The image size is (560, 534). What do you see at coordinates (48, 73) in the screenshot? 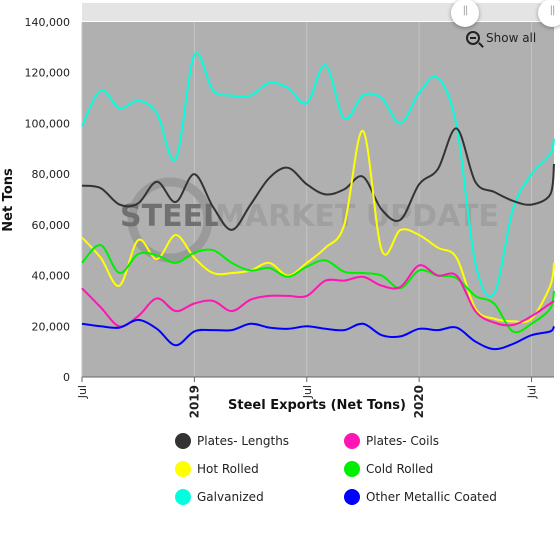
I see `y-tick-label: 120,000` at bounding box center [48, 73].